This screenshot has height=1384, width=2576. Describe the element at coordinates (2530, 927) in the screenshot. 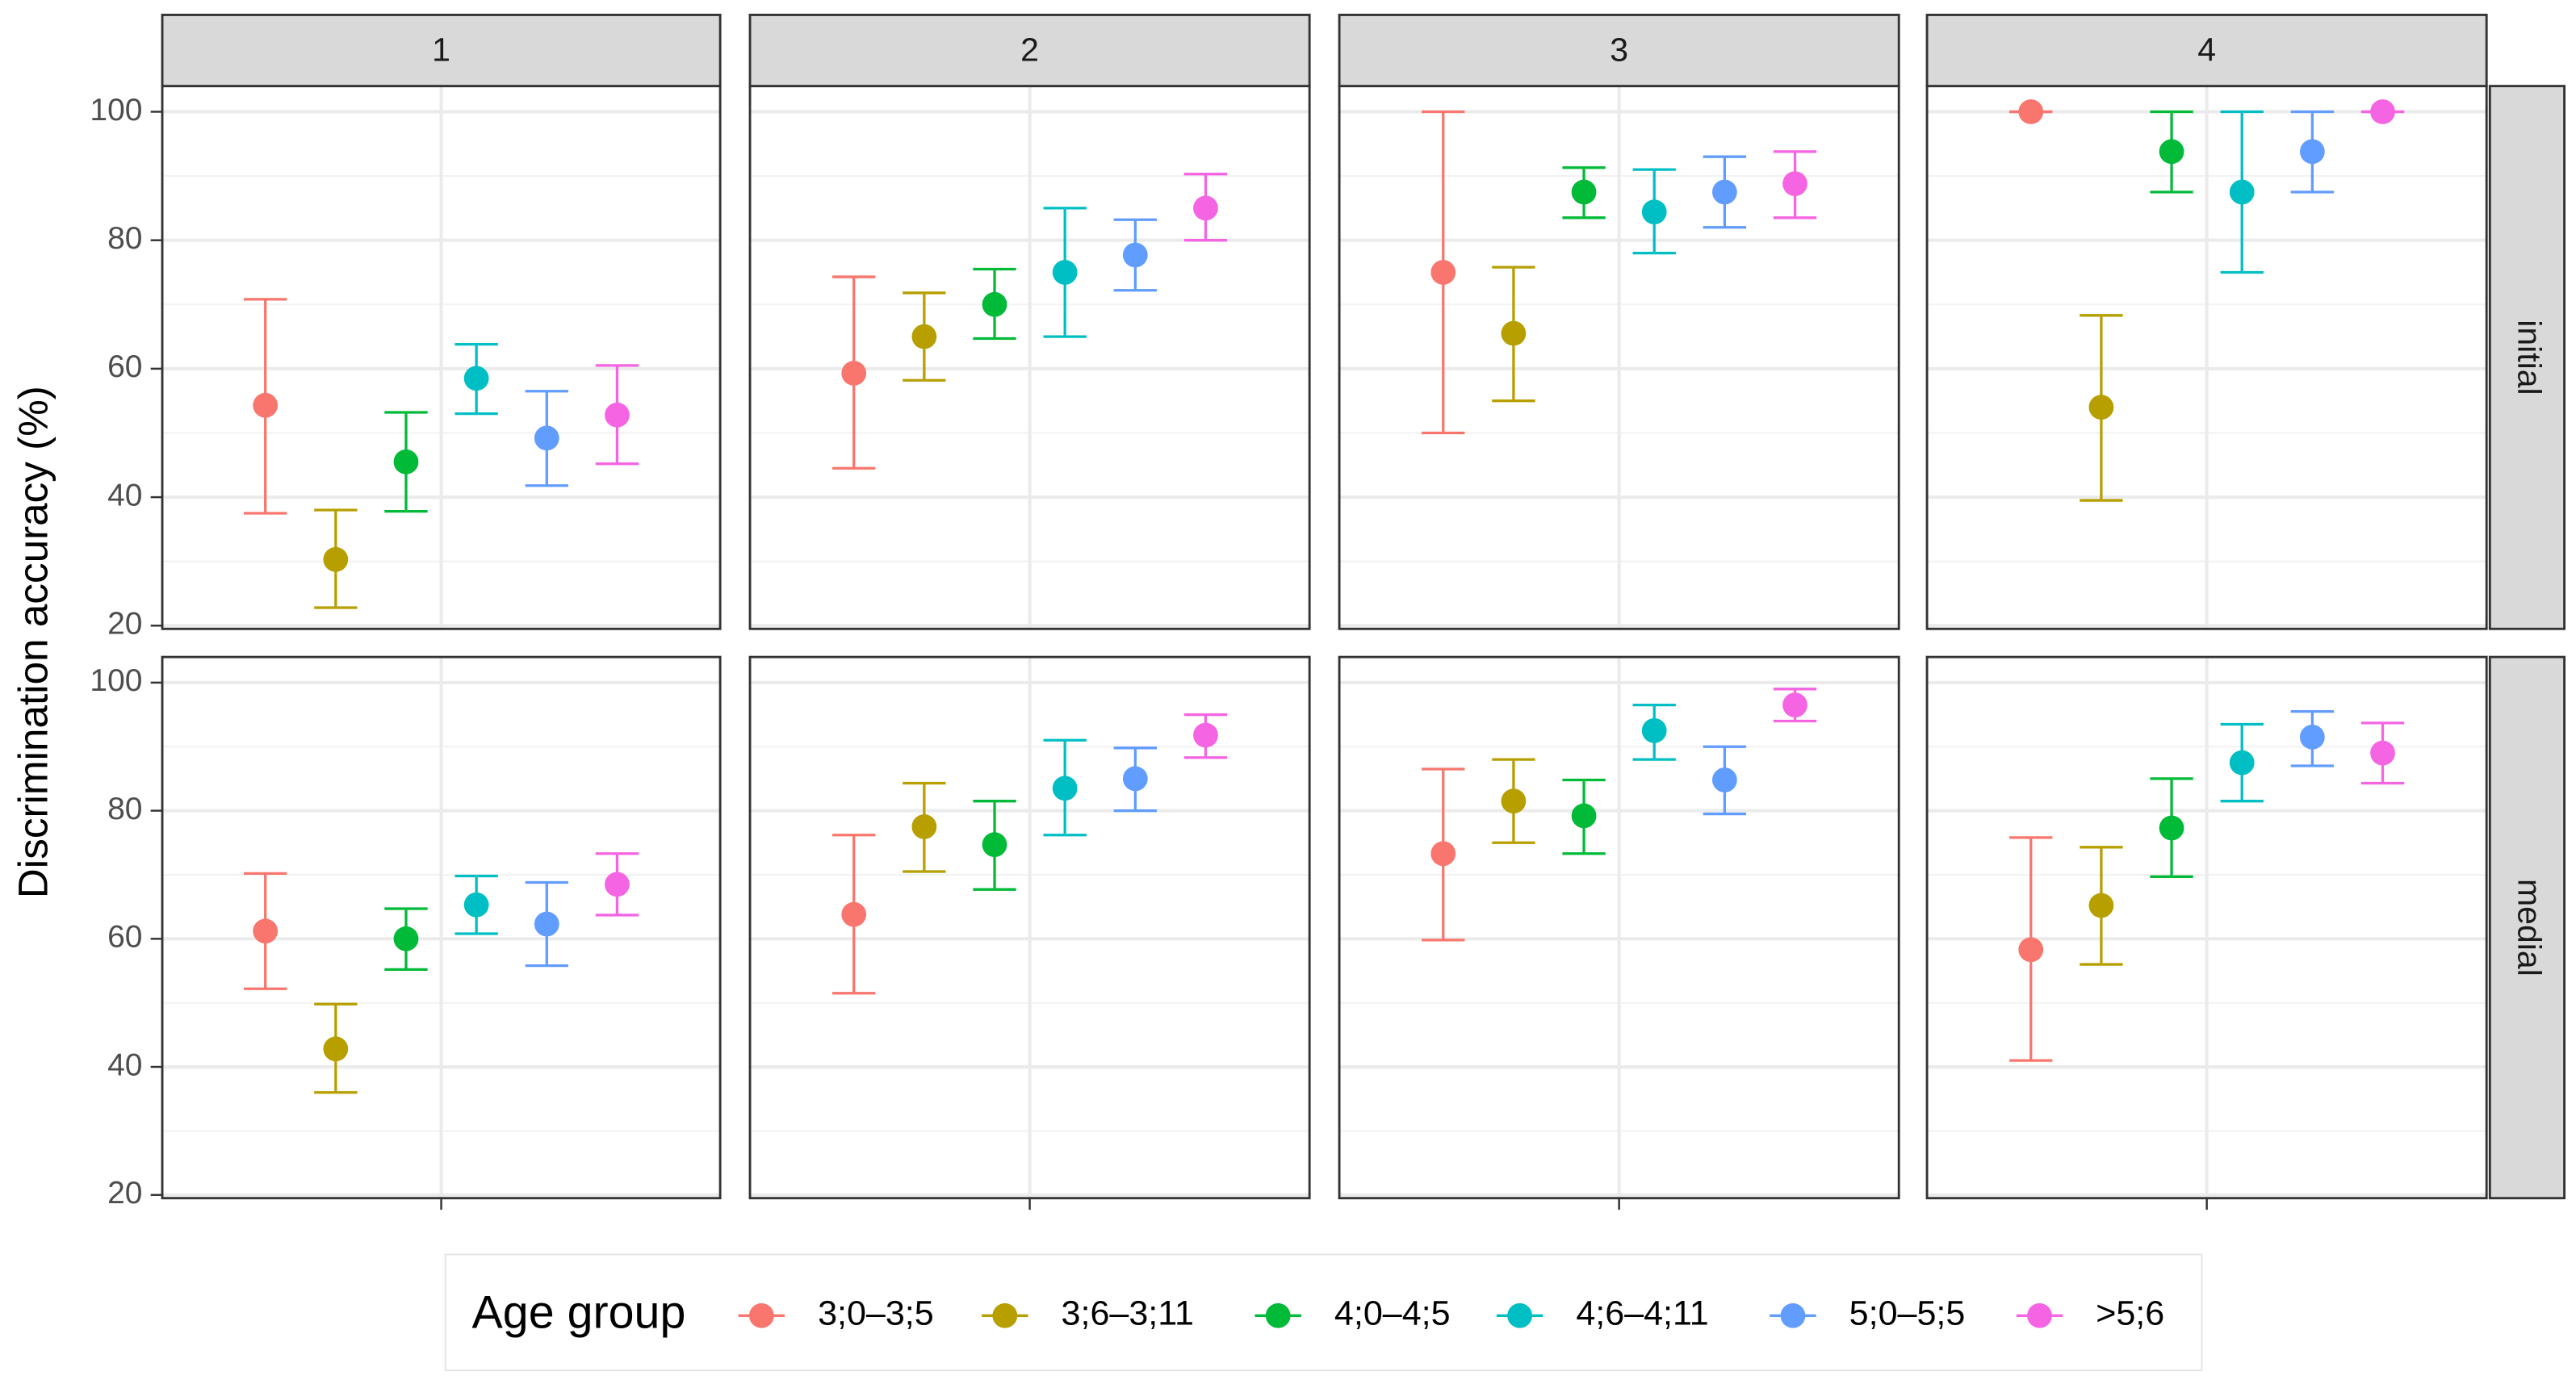

I see `row-strip-label: medial` at that location.